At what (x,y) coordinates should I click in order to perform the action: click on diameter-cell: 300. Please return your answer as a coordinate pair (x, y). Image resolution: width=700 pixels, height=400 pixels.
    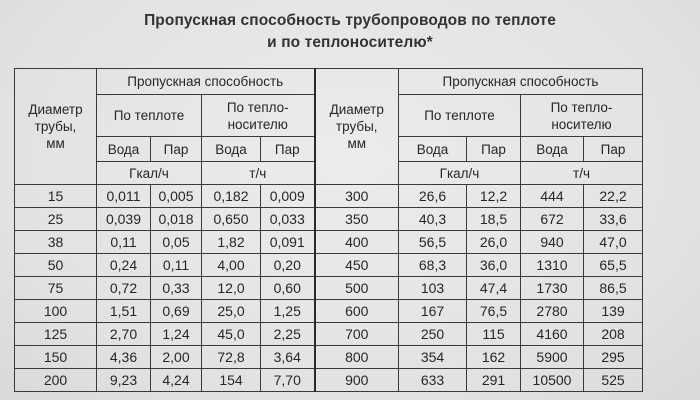
    Looking at the image, I should click on (356, 196).